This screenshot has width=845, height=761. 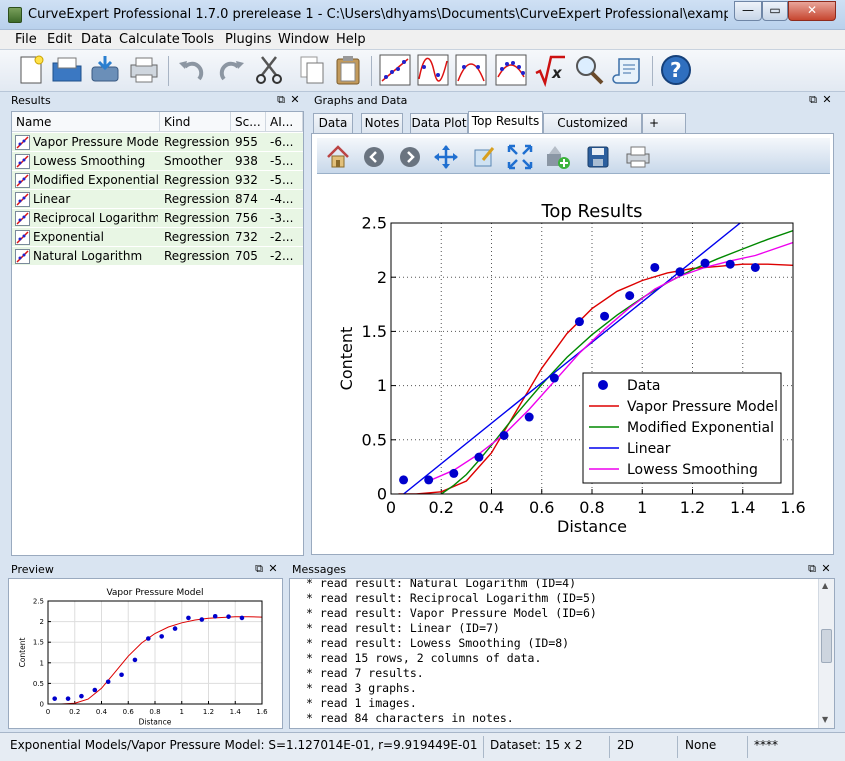 I want to click on messages-panel-header: Messages ⧉ ✕, so click(x=562, y=570).